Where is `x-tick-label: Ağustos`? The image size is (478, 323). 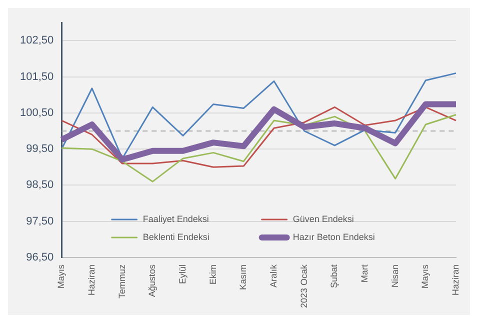 x-tick-label: Ağustos is located at coordinates (152, 281).